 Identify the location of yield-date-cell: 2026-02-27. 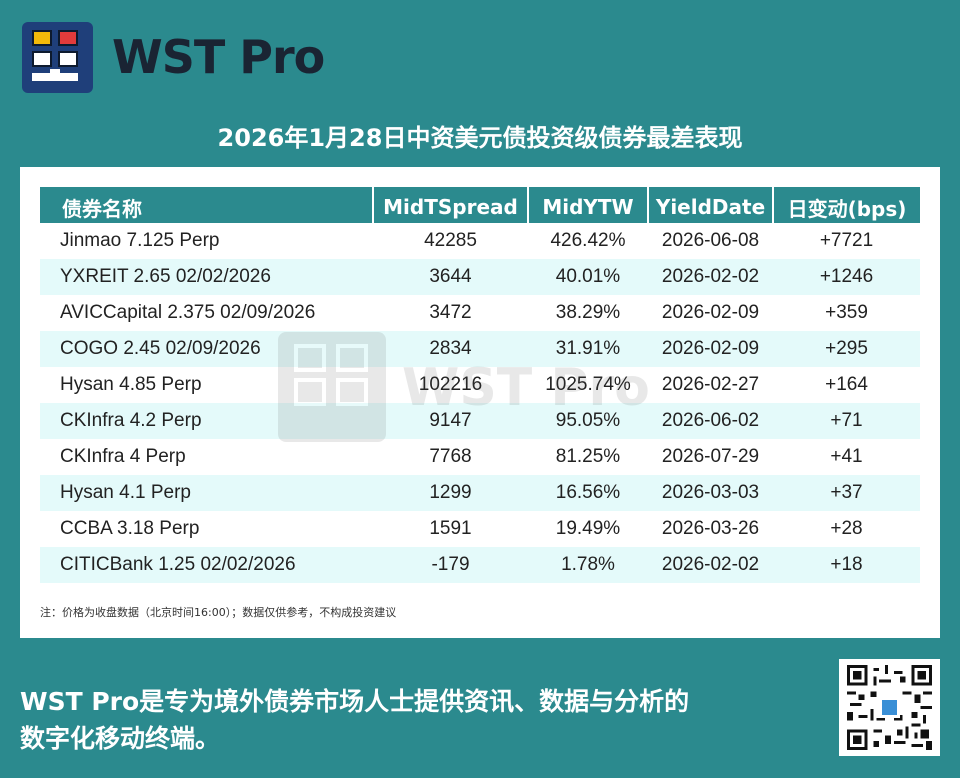
(710, 384).